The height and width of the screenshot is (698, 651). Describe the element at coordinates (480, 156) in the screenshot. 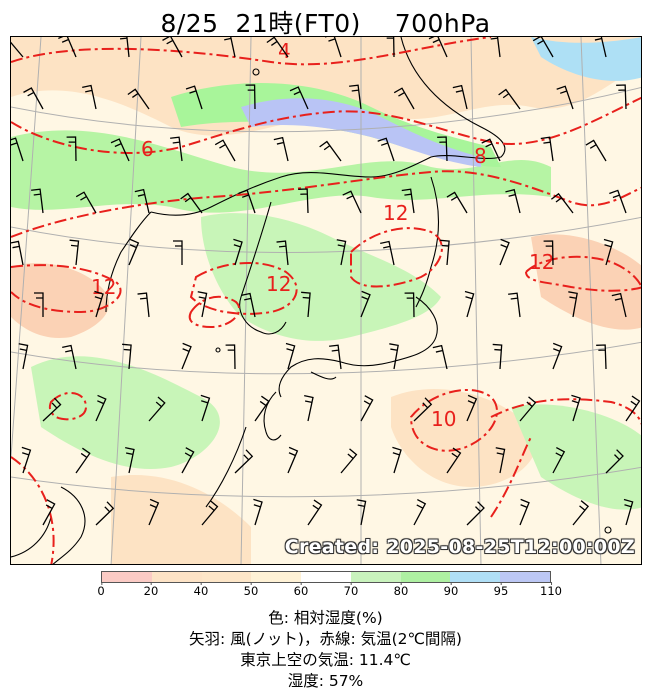

I see `contour-label: 8` at that location.